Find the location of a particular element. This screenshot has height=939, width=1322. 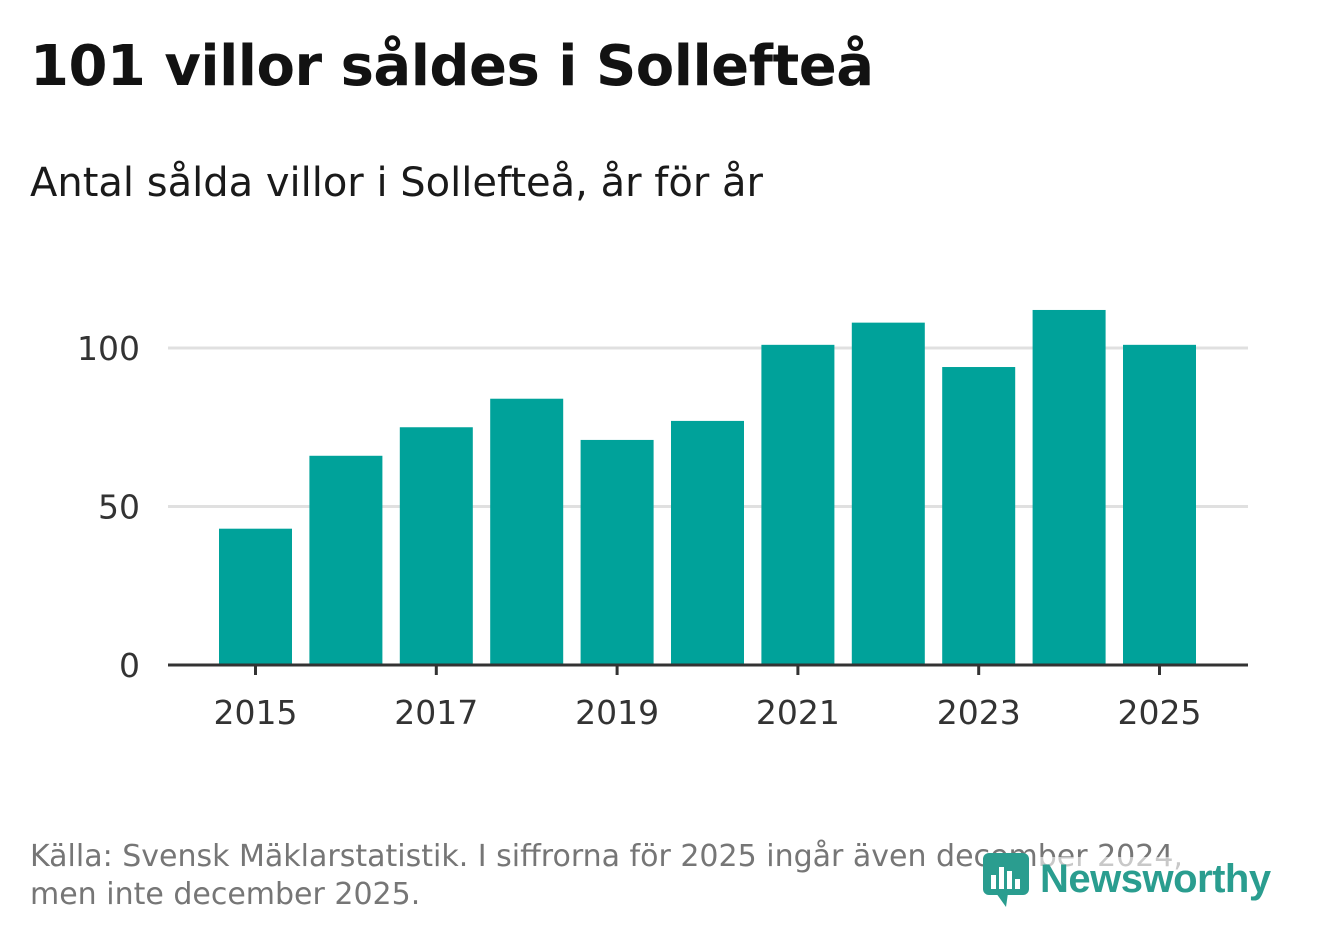

bar-2019 is located at coordinates (617, 552).